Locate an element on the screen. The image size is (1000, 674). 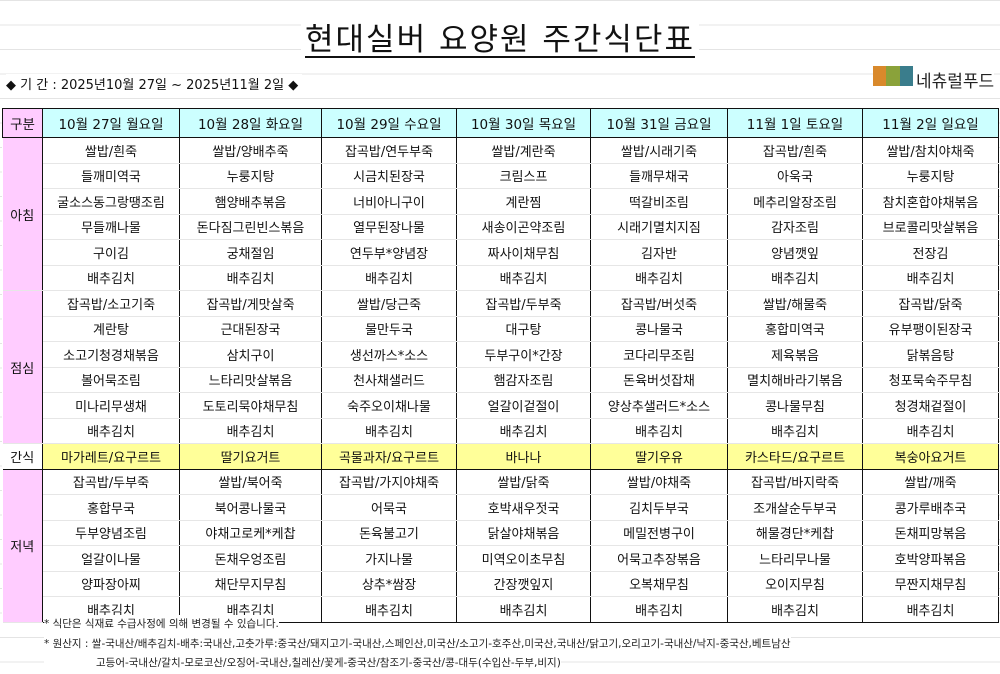
breakfast-row: 들깨미역국 누룽지탕 시금치된장국 크림스프 들깨무채국 아욱국 누룽지탕 is located at coordinates (501, 176).